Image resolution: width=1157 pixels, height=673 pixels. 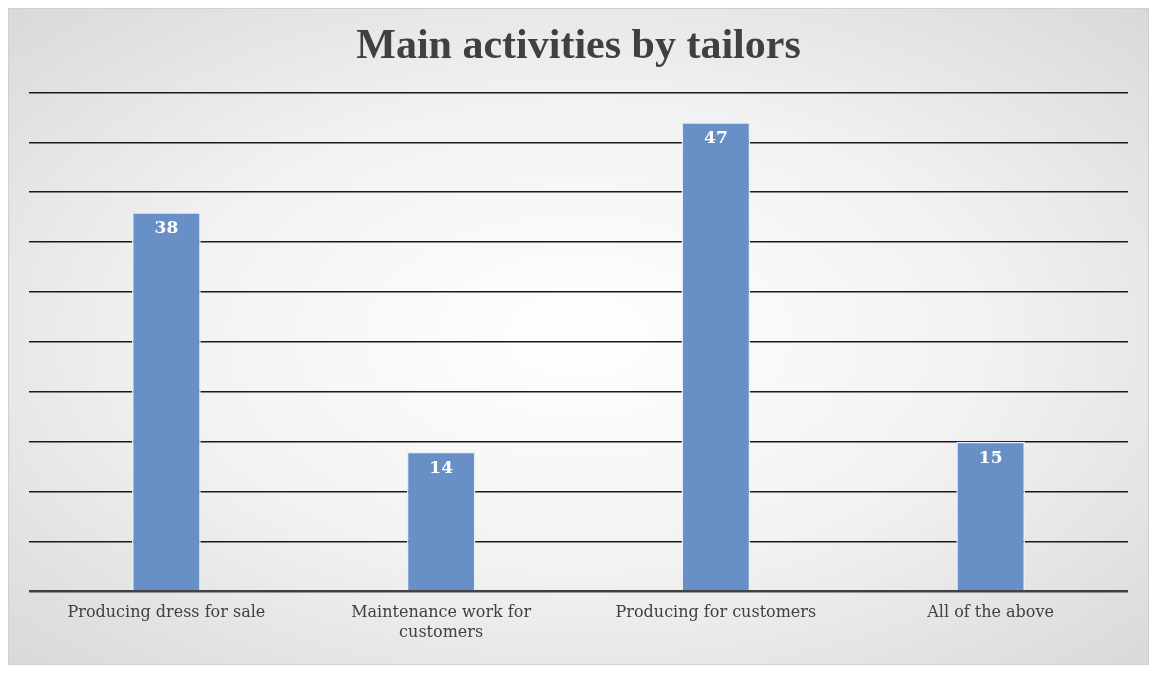 I want to click on data-label: 14, so click(x=441, y=466).